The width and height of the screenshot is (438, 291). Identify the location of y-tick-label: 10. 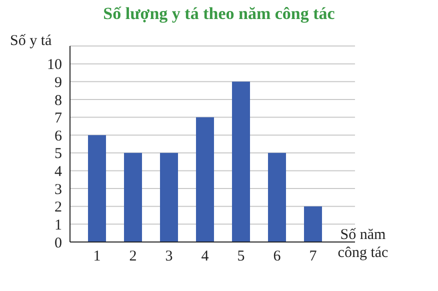
(54, 65).